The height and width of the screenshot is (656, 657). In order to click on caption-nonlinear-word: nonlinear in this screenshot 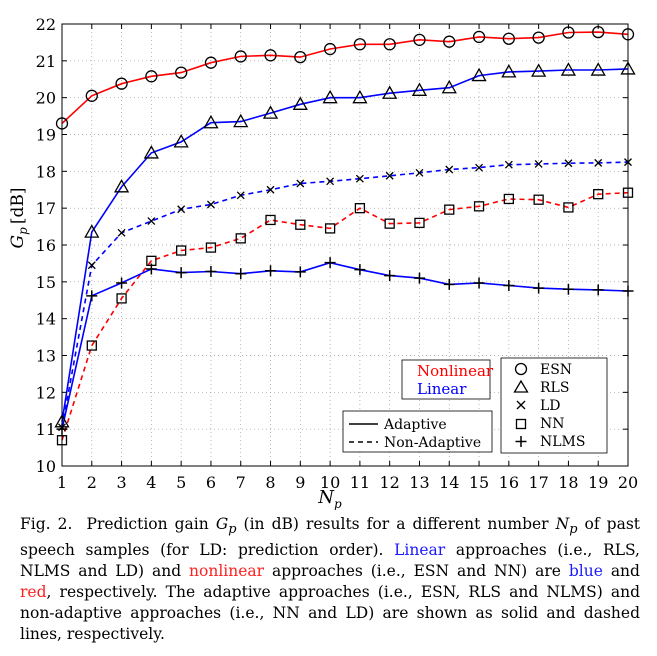, I will do `click(227, 571)`.